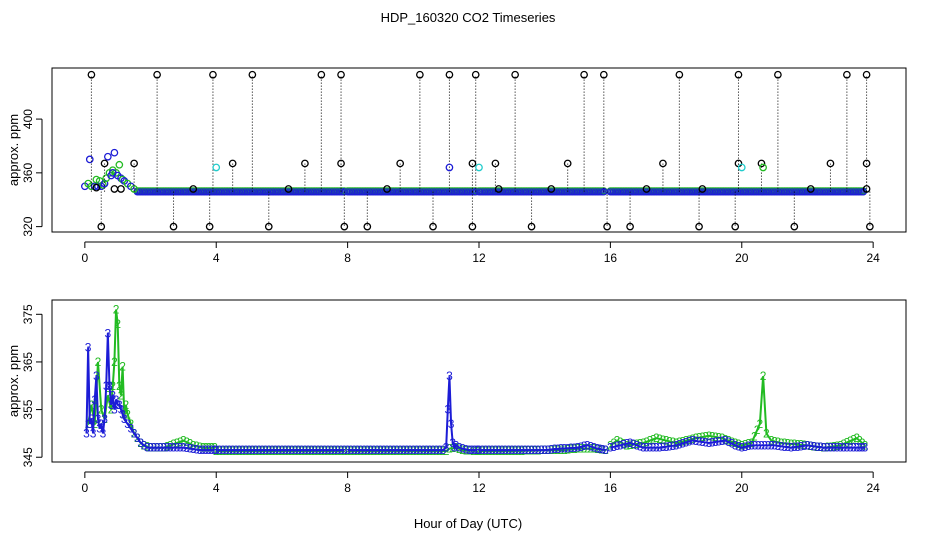 The image size is (936, 540). Describe the element at coordinates (741, 167) in the screenshot. I see `outlier-point` at that location.